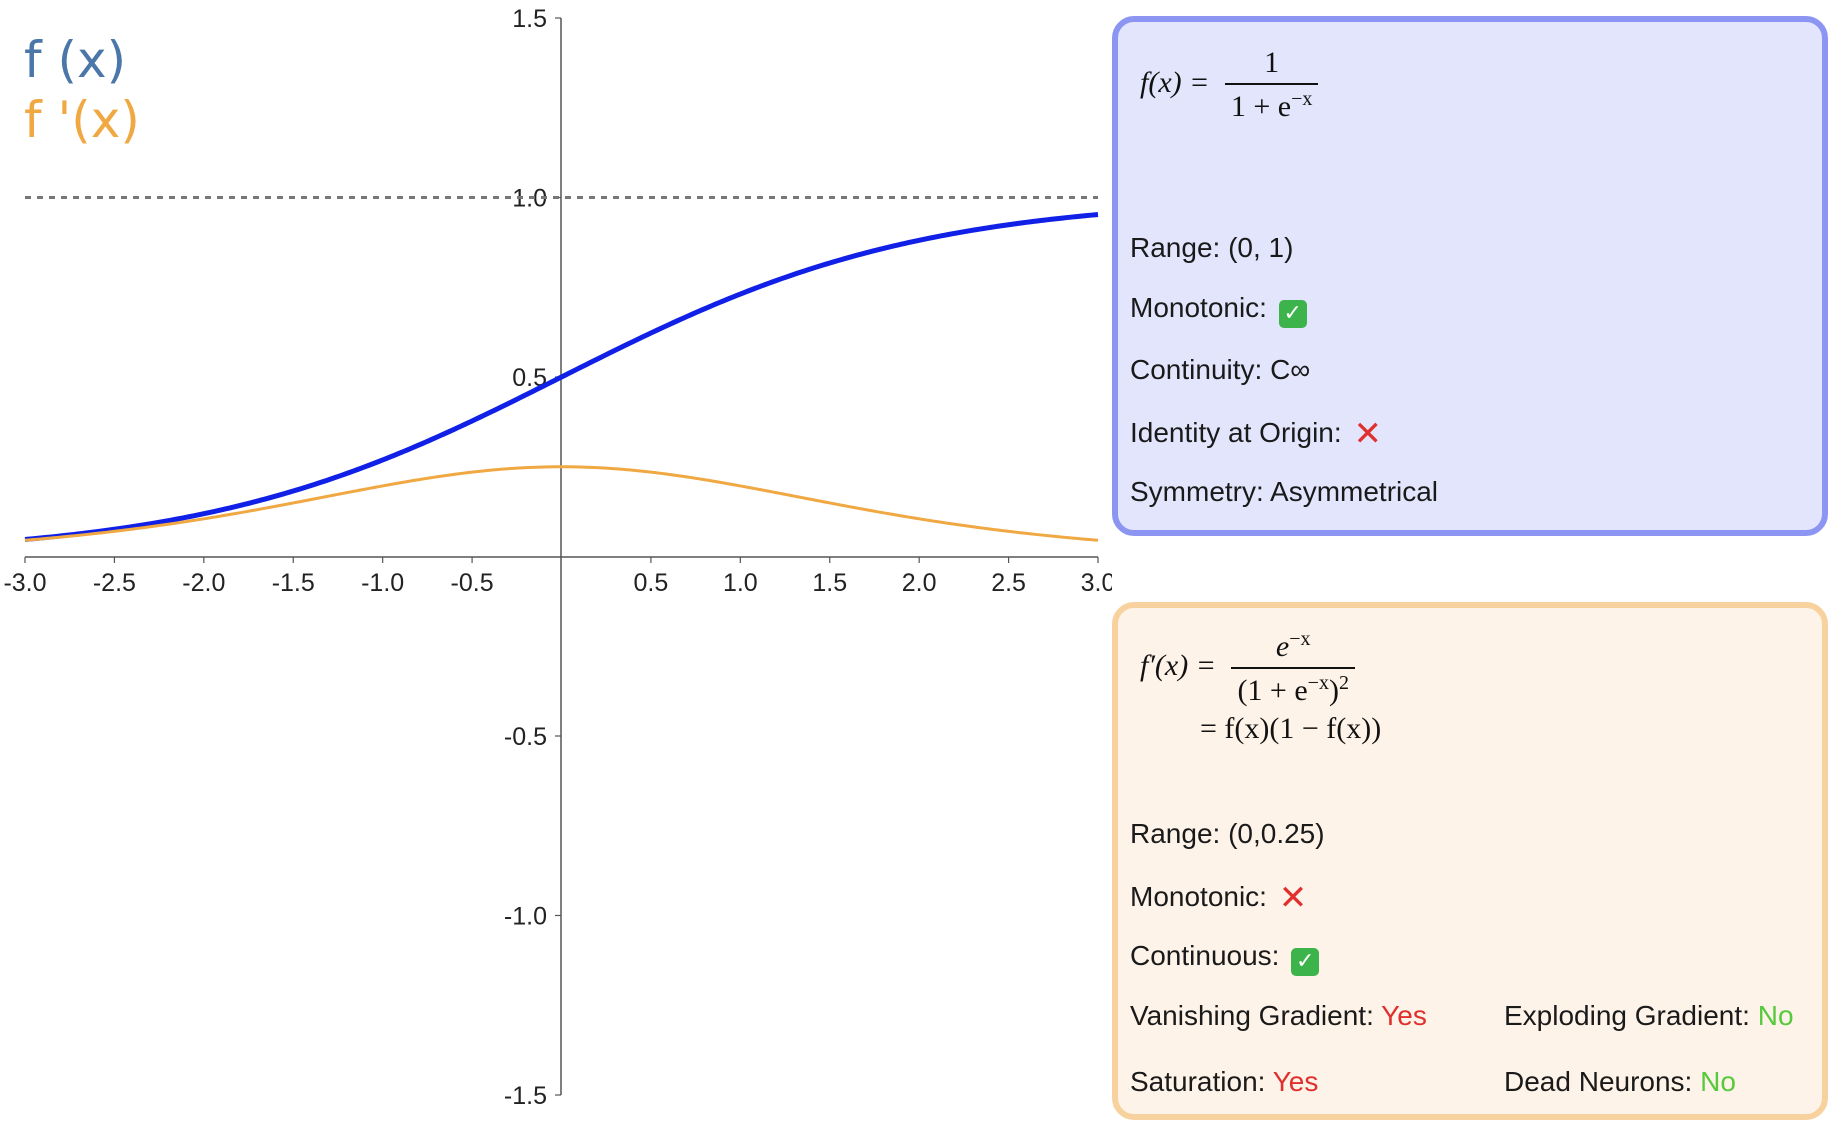  I want to click on derivative-formula: f′(x) = e−x (1 + e−x)2, so click(1247, 668).